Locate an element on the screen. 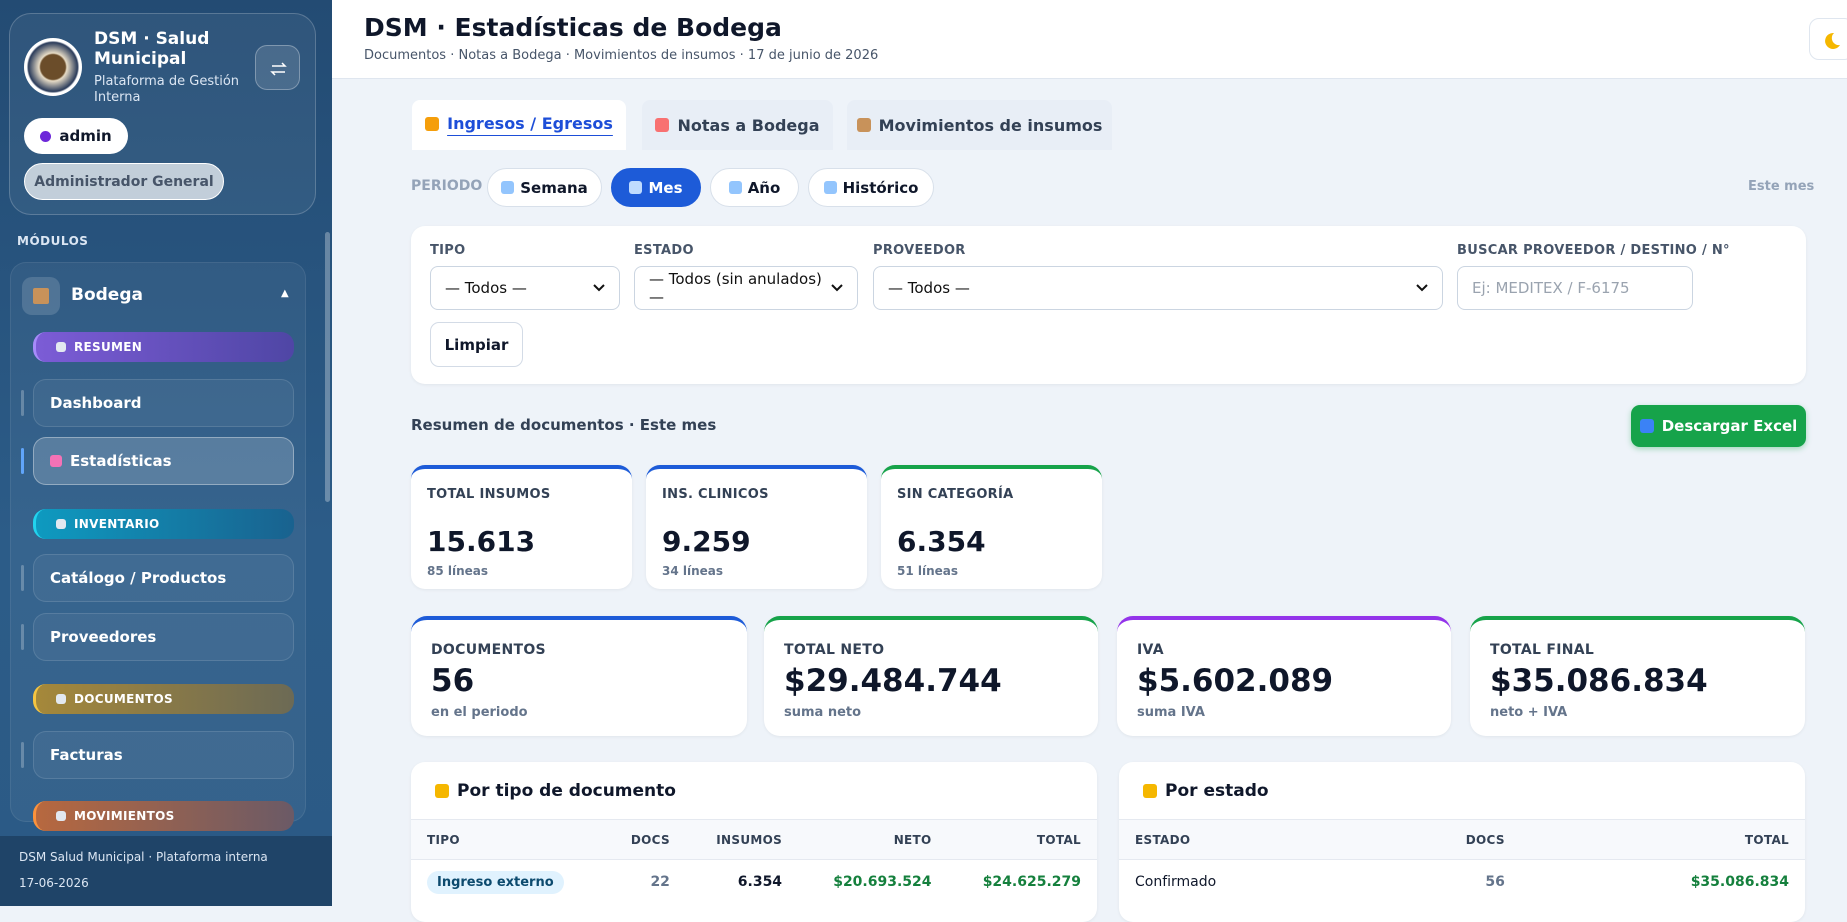 Image resolution: width=1847 pixels, height=922 pixels. card-label: INS. CLINICOS is located at coordinates (715, 494).